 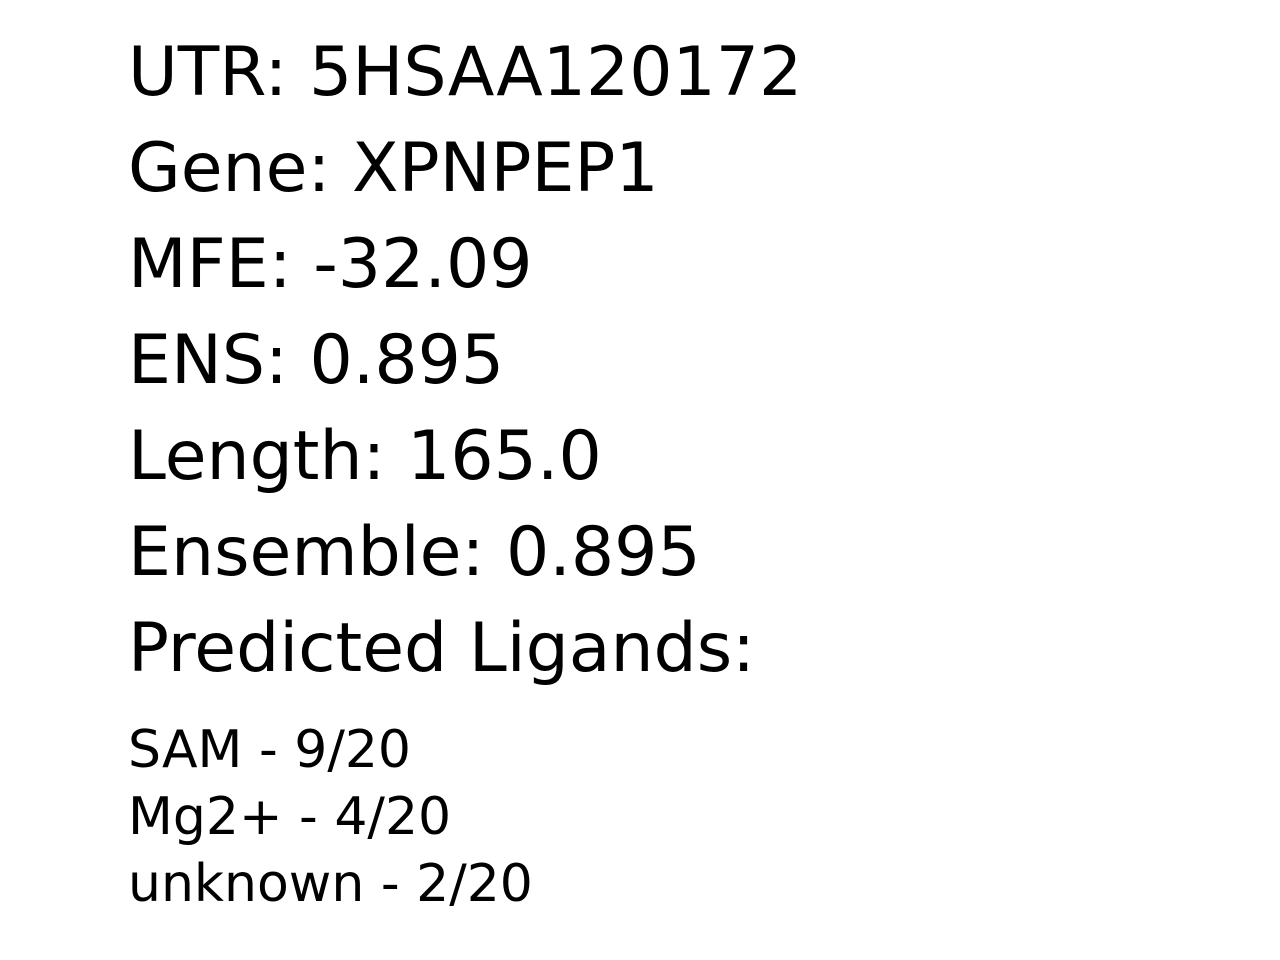 What do you see at coordinates (290, 817) in the screenshot?
I see `ligand-item: Mg2+ - 4/20` at bounding box center [290, 817].